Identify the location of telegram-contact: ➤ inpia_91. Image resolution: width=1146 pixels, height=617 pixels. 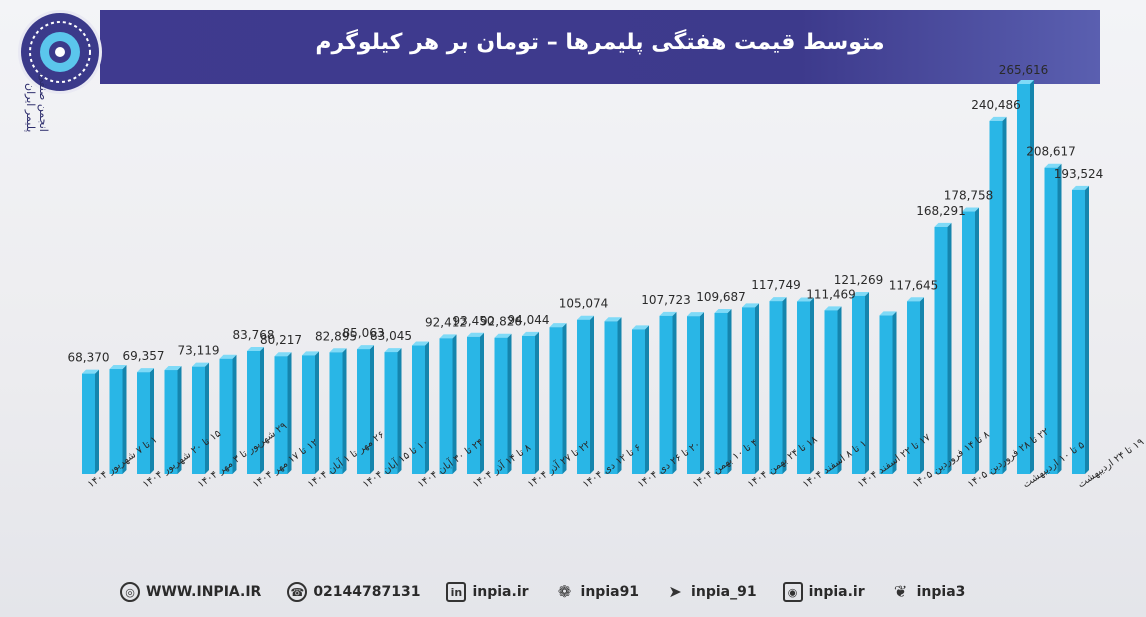
(710, 592).